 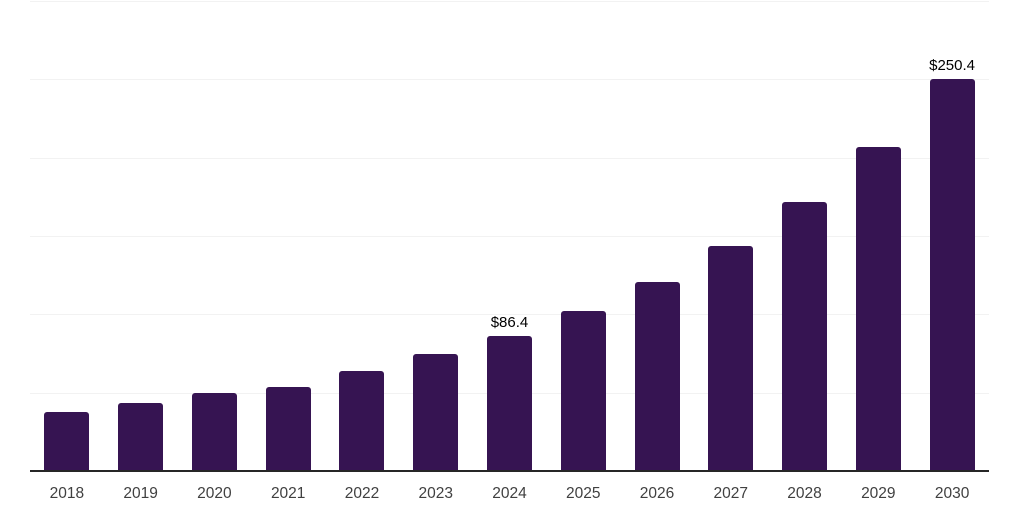 I want to click on bar-2025, so click(x=583, y=391).